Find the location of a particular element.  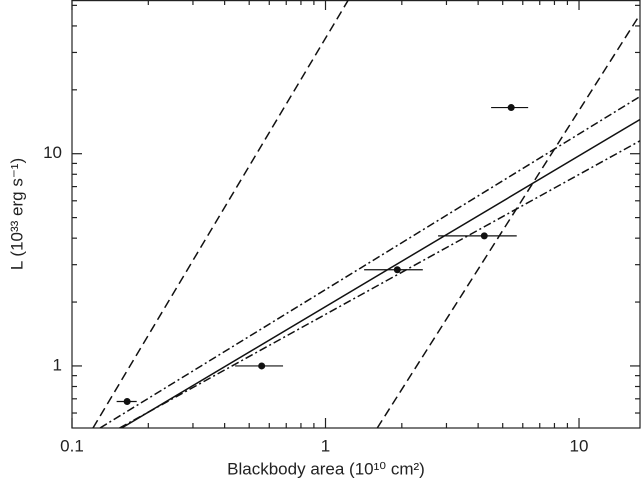

x-tick-label: 0.1 is located at coordinates (72, 445).